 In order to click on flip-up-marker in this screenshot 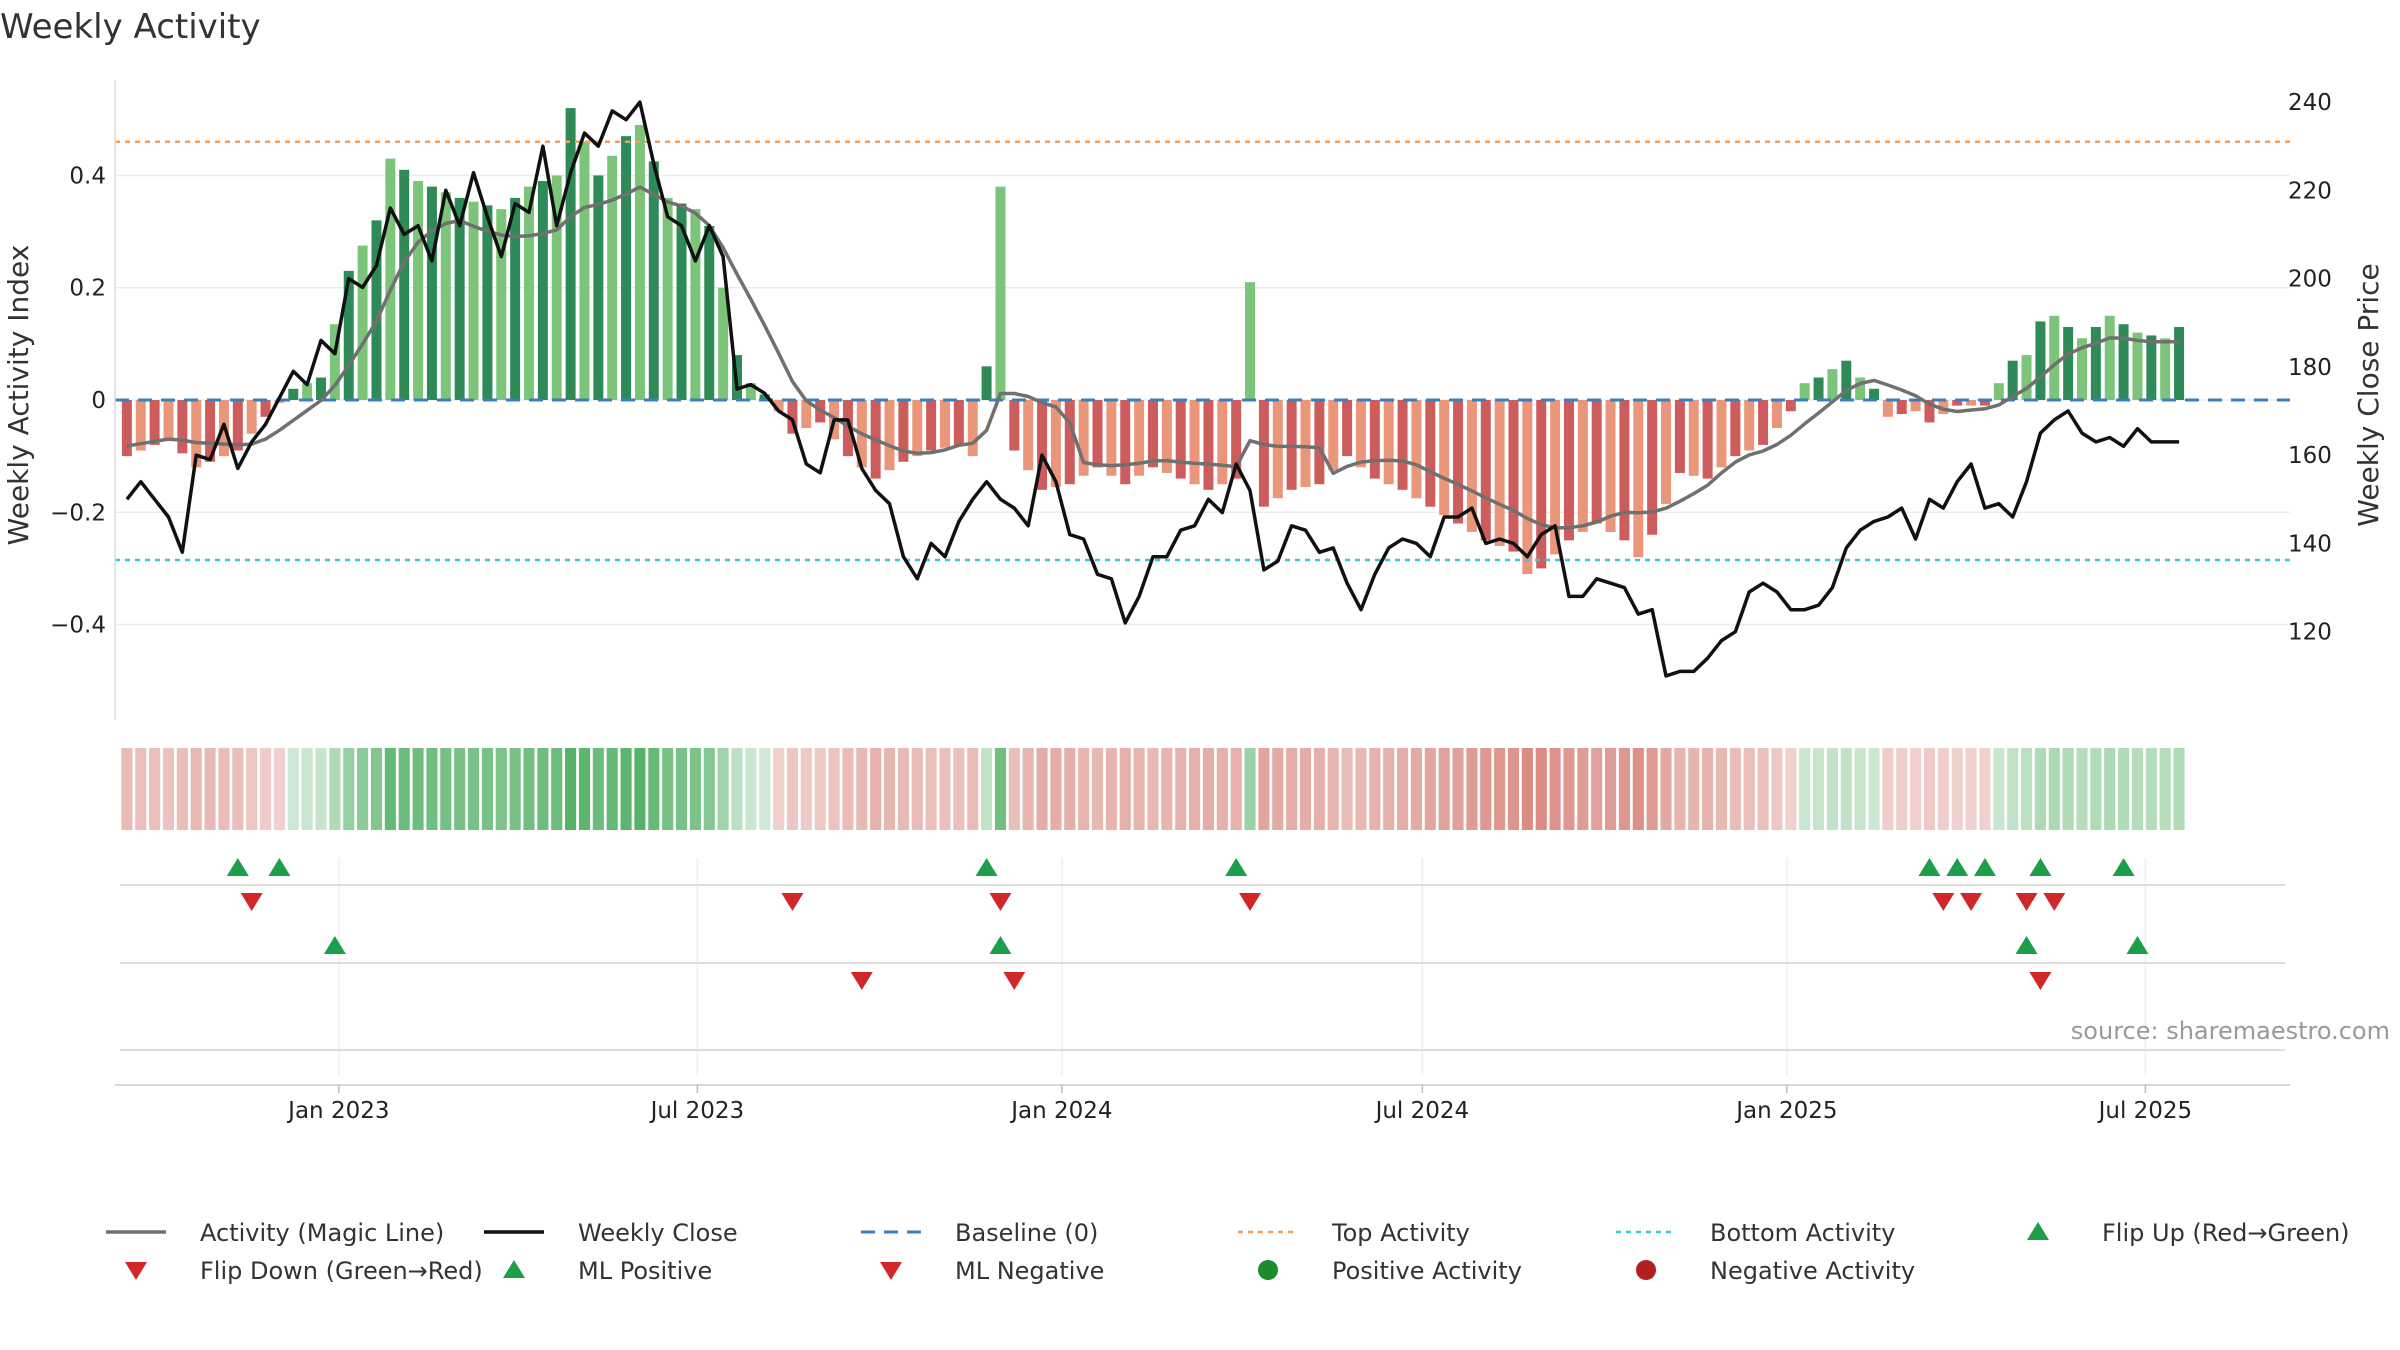, I will do `click(986, 867)`.